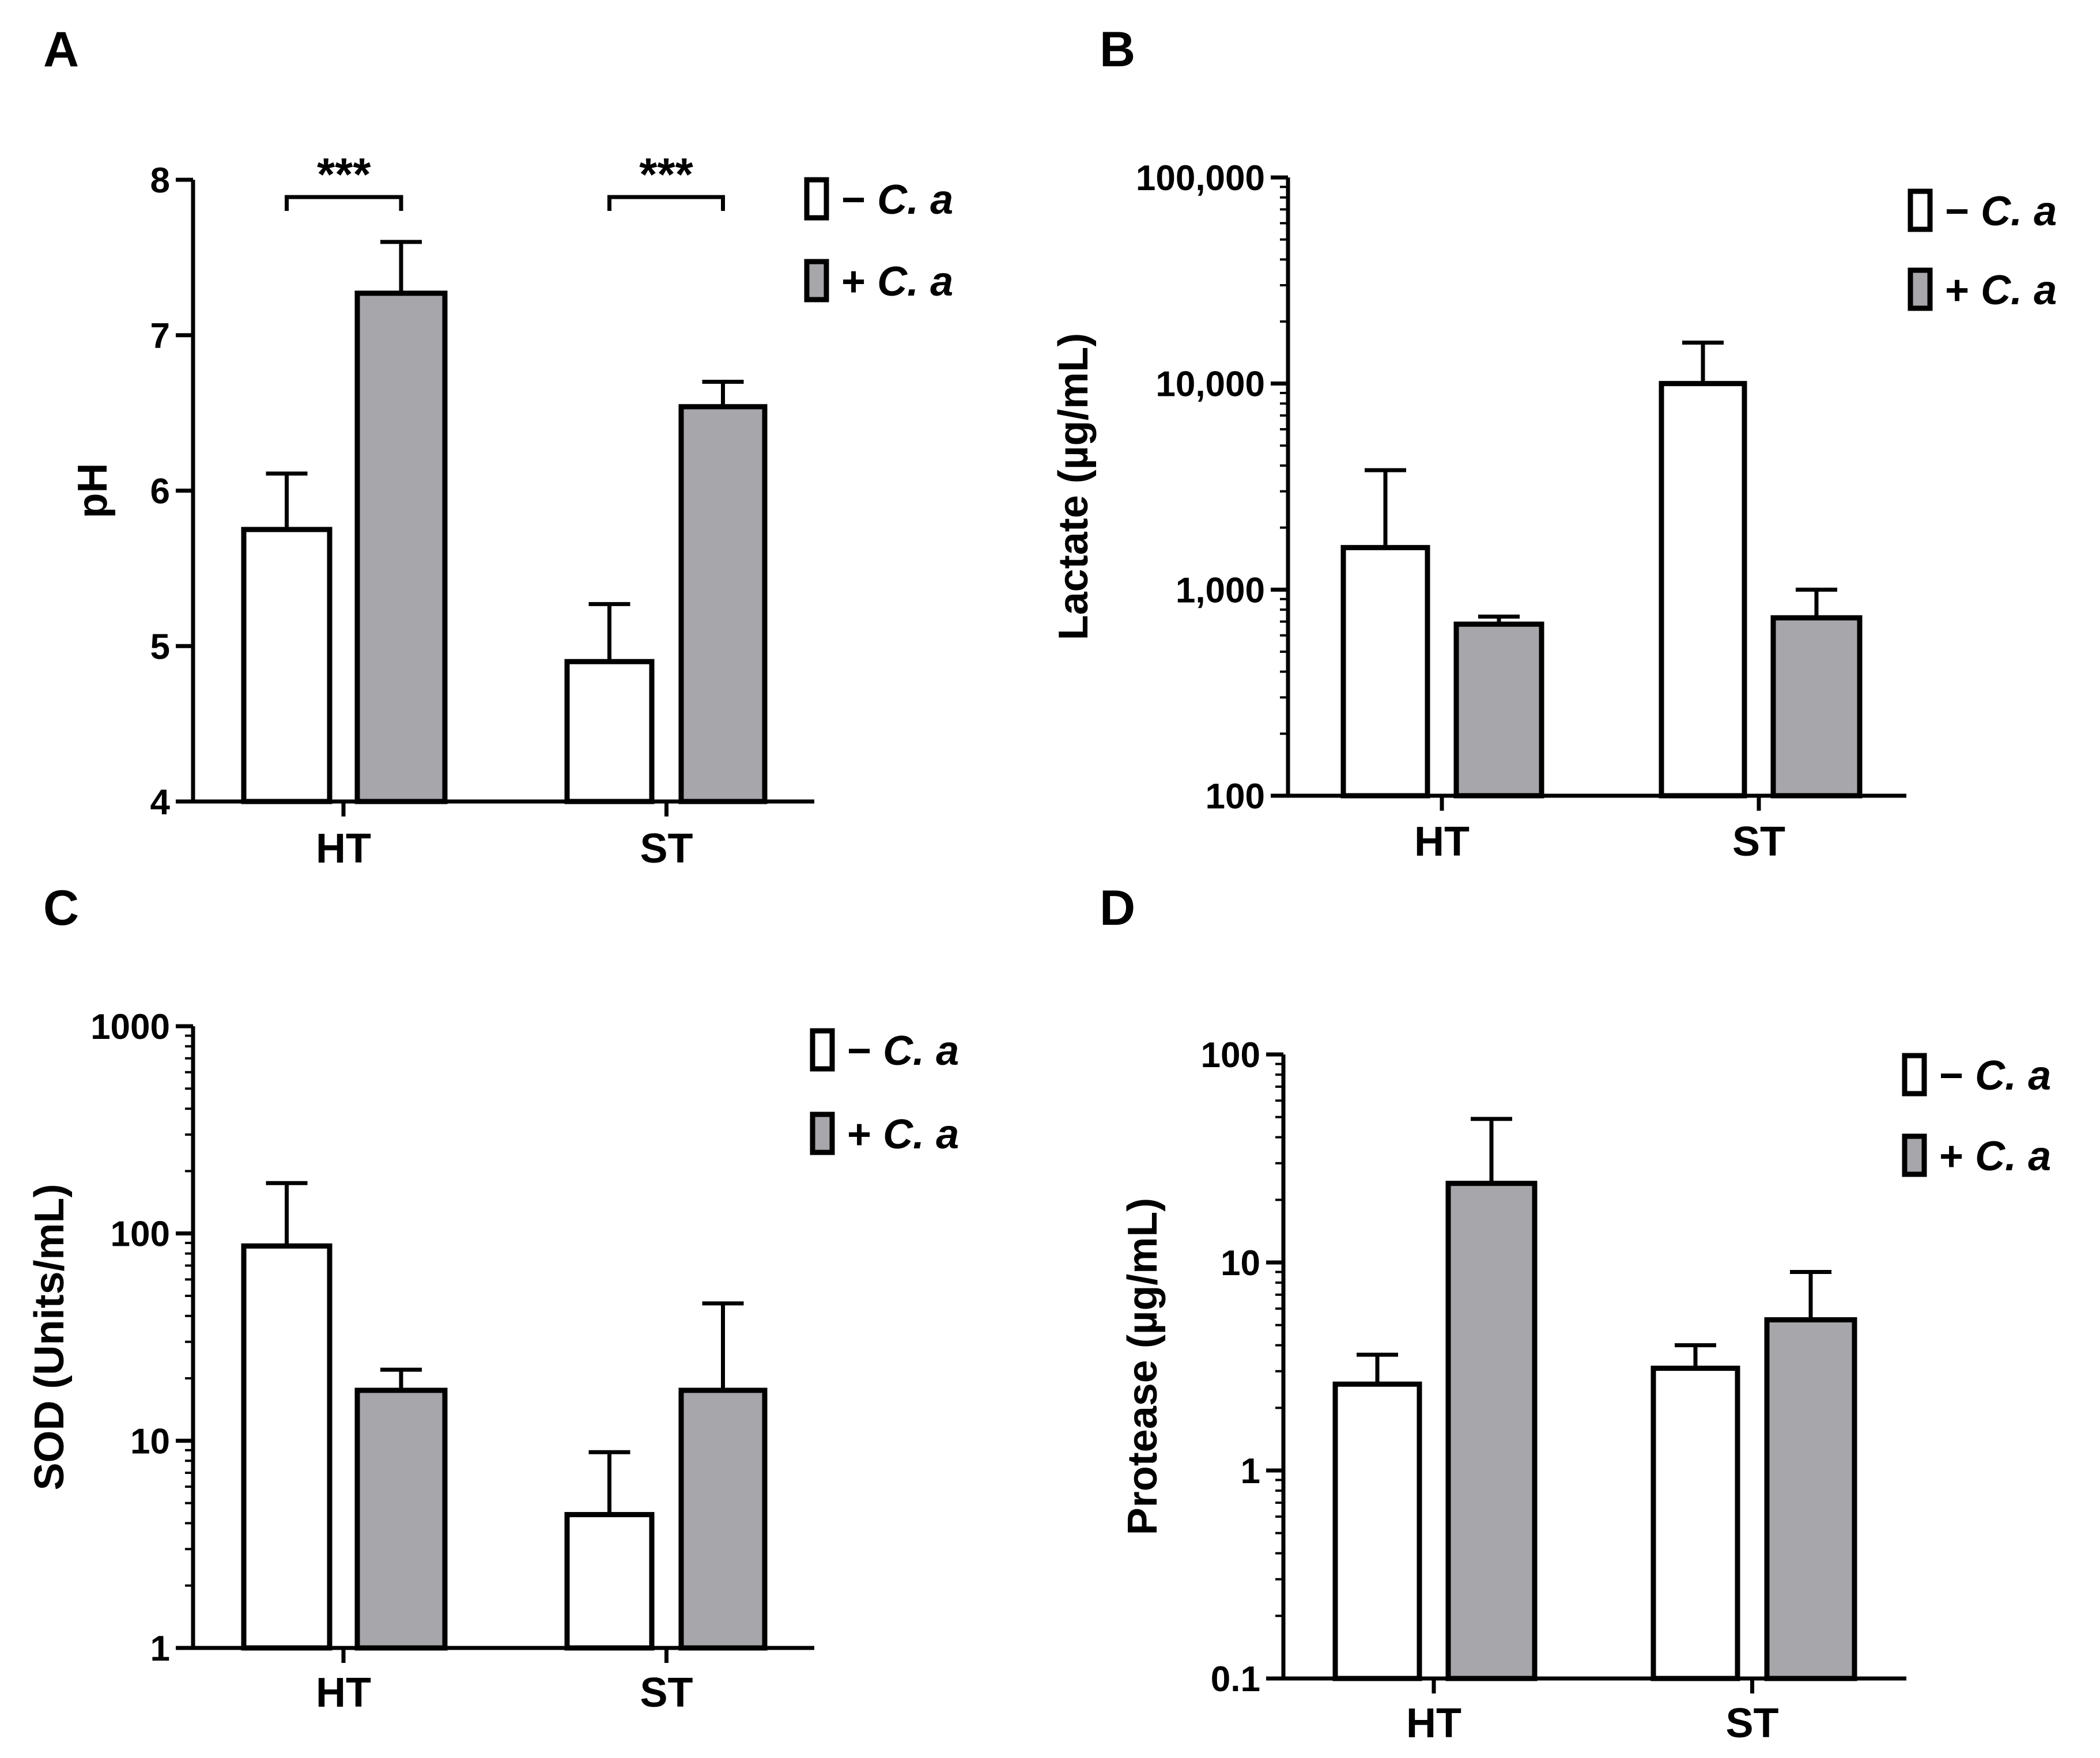 Image resolution: width=2100 pixels, height=1758 pixels. What do you see at coordinates (160, 647) in the screenshot?
I see `y-tick-label: 5` at bounding box center [160, 647].